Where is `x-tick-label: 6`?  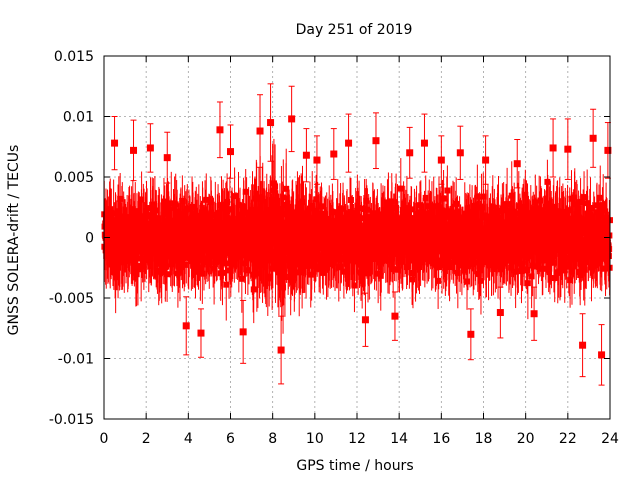 x-tick-label: 6 is located at coordinates (230, 439).